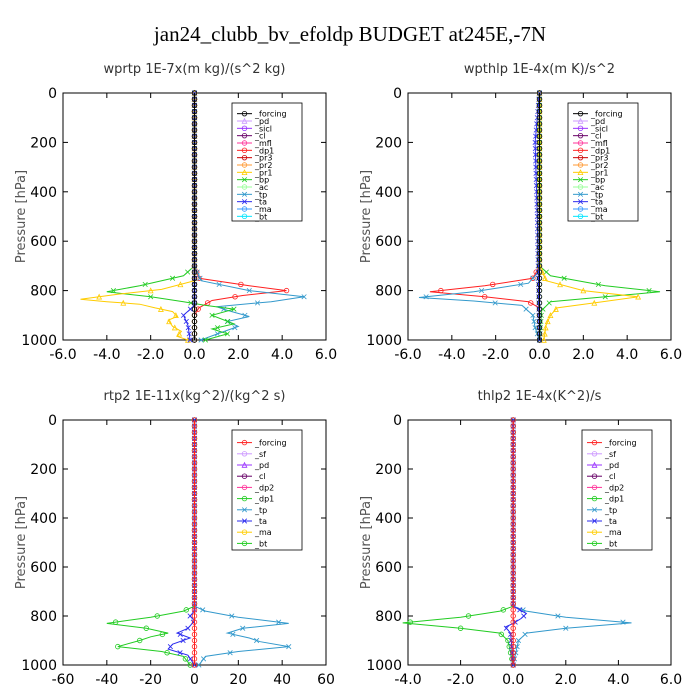 This screenshot has width=700, height=700. Describe the element at coordinates (590, 165) in the screenshot. I see `legend-entry: _pr2` at that location.